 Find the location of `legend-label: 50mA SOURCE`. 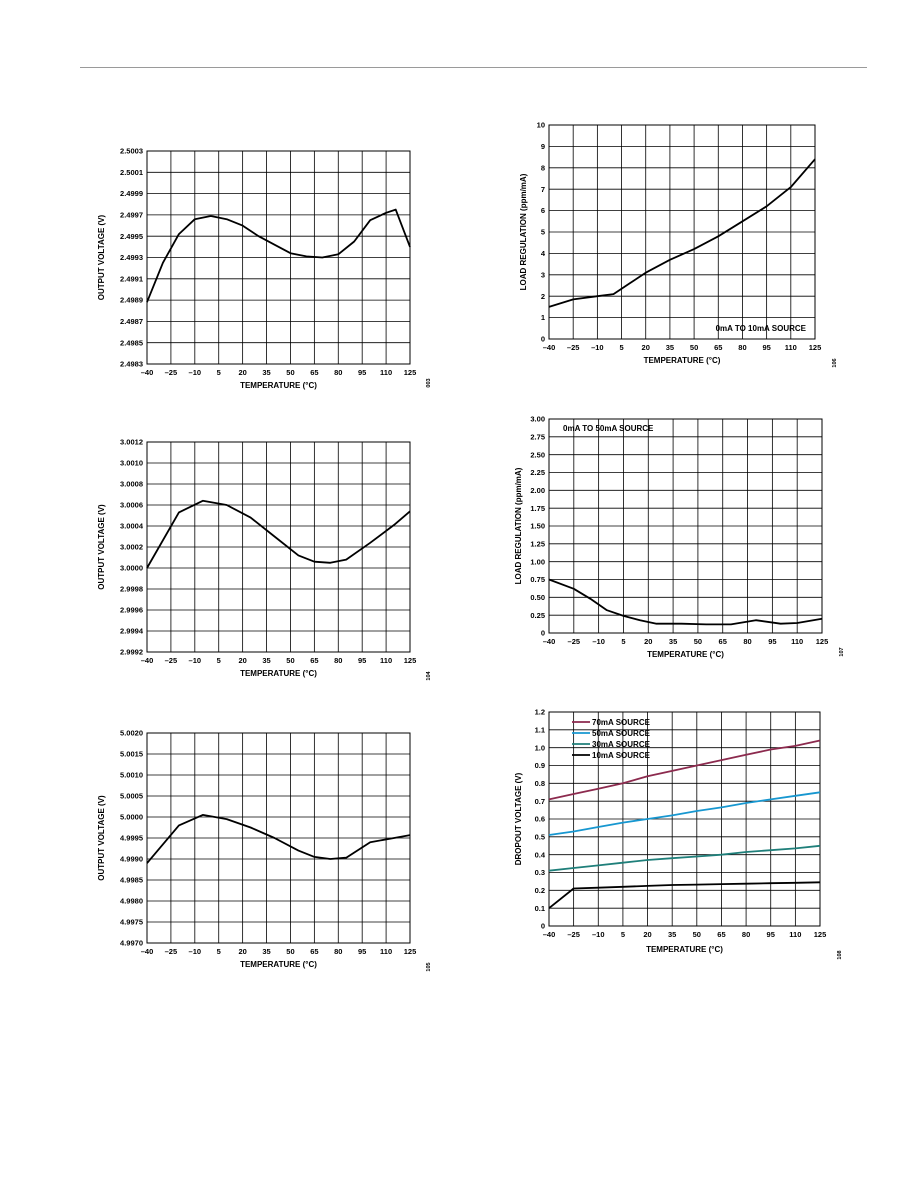

legend-label: 50mA SOURCE is located at coordinates (621, 733).